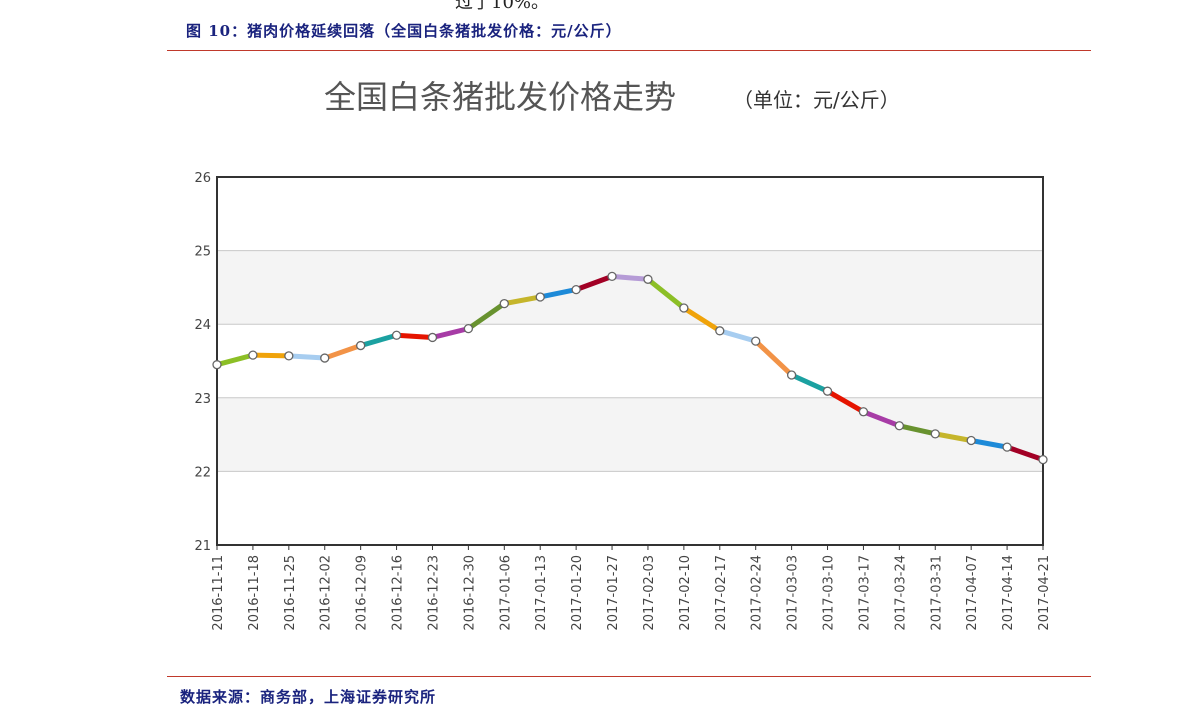 The image size is (1191, 724). I want to click on x-tick-label: 2017-01-27, so click(613, 593).